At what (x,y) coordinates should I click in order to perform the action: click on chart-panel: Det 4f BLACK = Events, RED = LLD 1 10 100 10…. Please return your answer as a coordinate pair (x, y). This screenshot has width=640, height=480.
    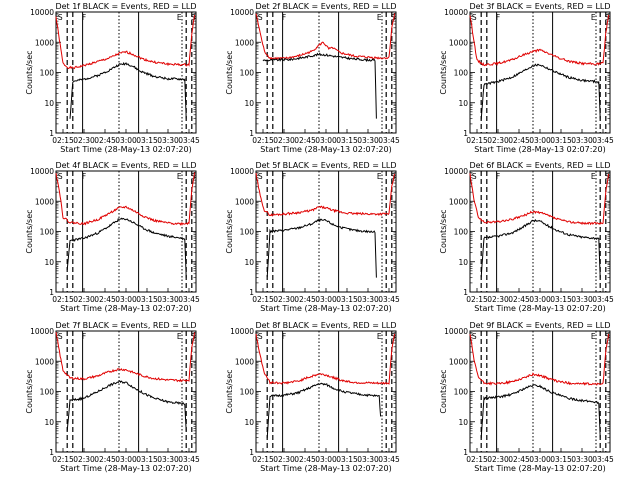
    Looking at the image, I should click on (112, 237).